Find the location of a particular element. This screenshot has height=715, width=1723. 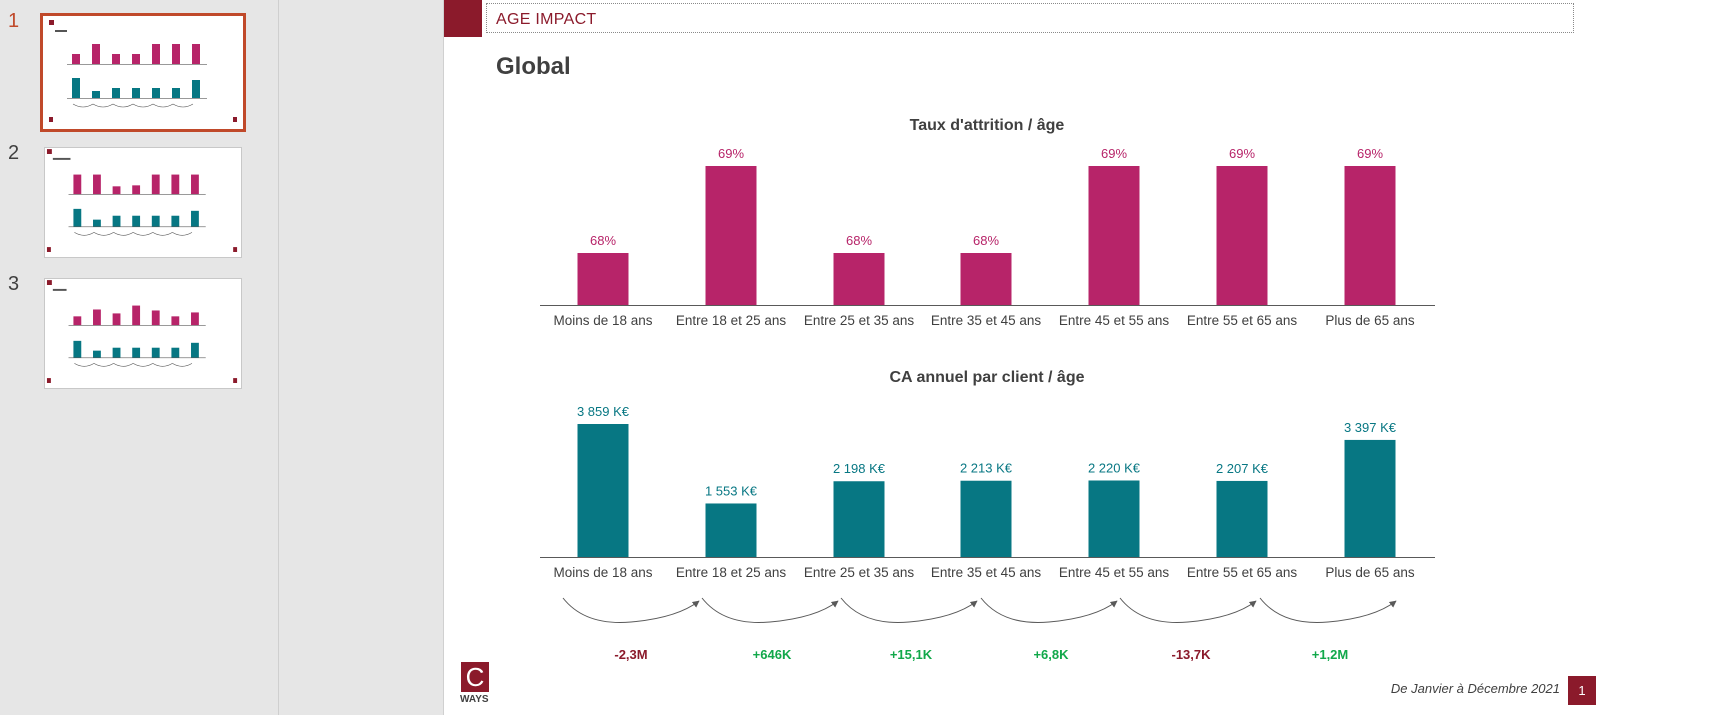

chart-1-tick-label-5: Entre 45 et 55 ans is located at coordinates (1114, 320).